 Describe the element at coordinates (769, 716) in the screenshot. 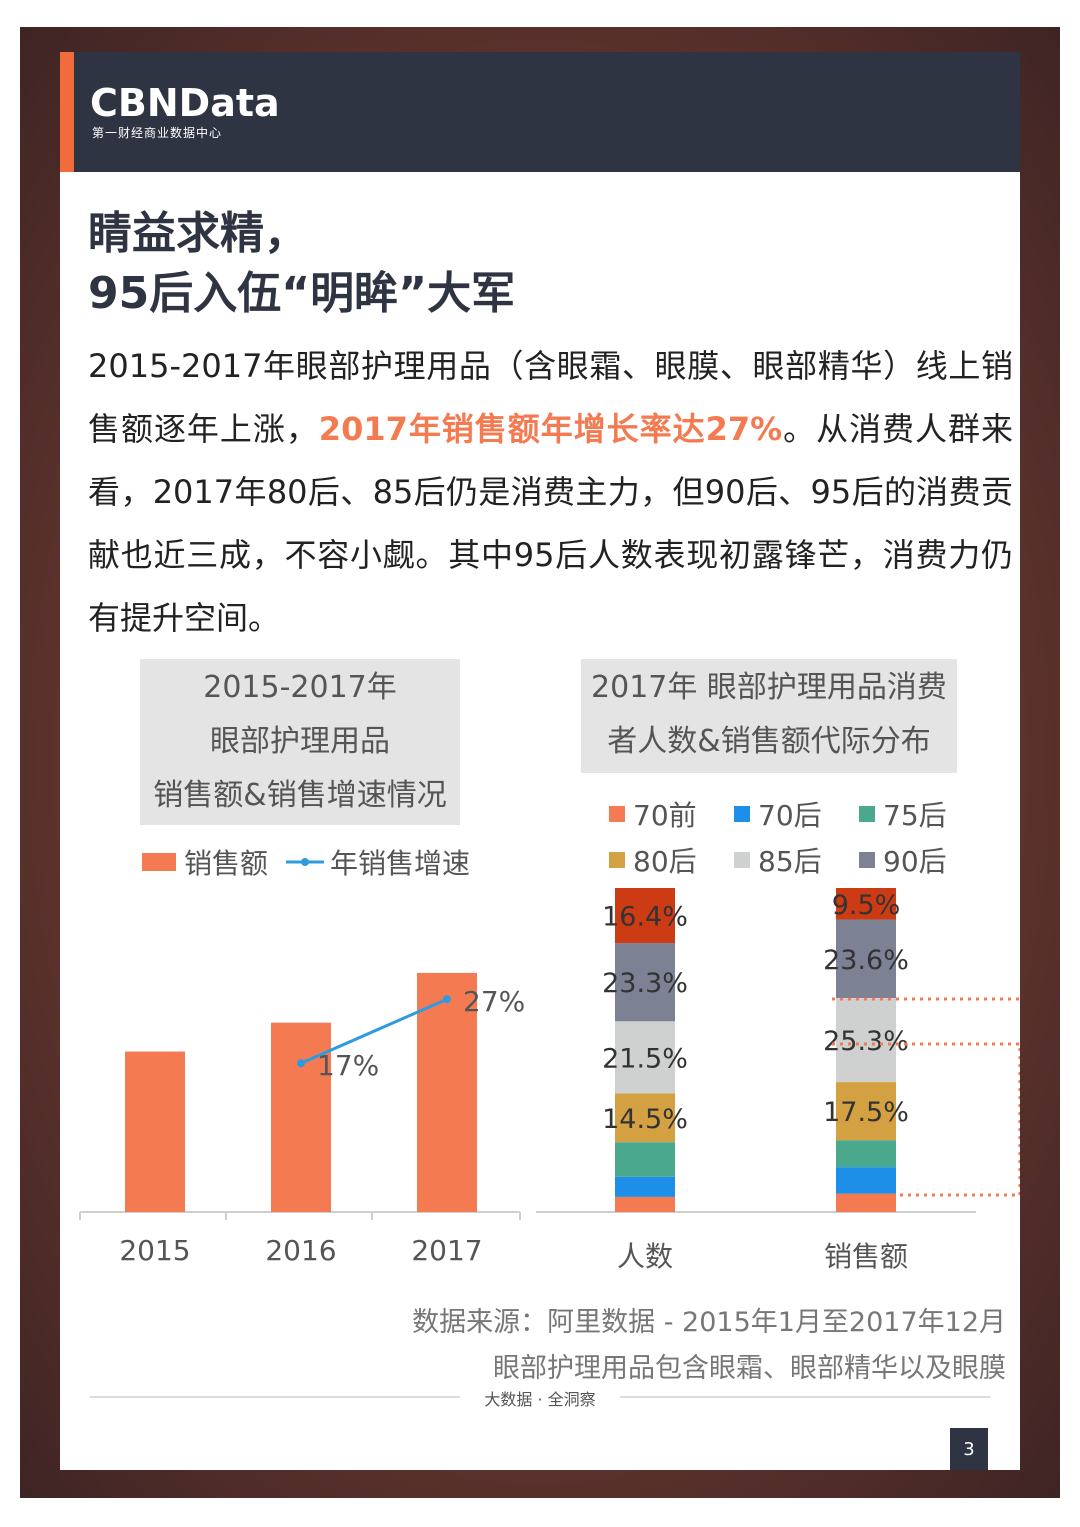

I see `right-chart-title: 2017年 眼部护理用品消费 者人数&销售额代际分布` at that location.